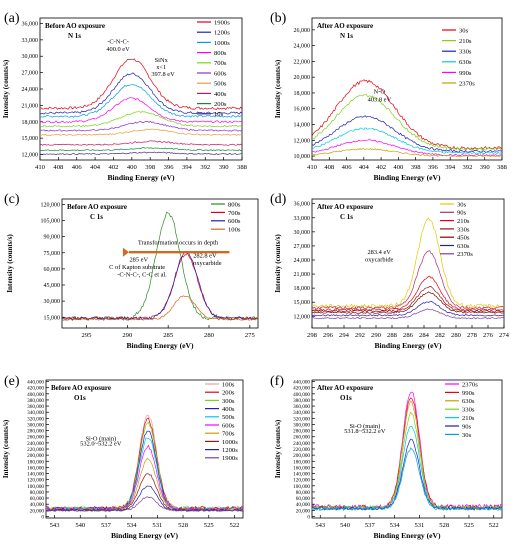  What do you see at coordinates (381, 167) in the screenshot?
I see `x-tick-label: 402` at bounding box center [381, 167].